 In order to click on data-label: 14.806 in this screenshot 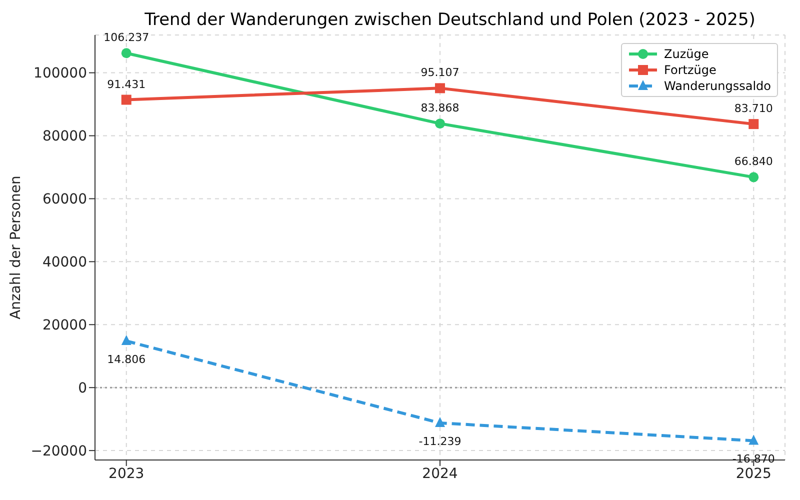, I will do `click(126, 359)`.